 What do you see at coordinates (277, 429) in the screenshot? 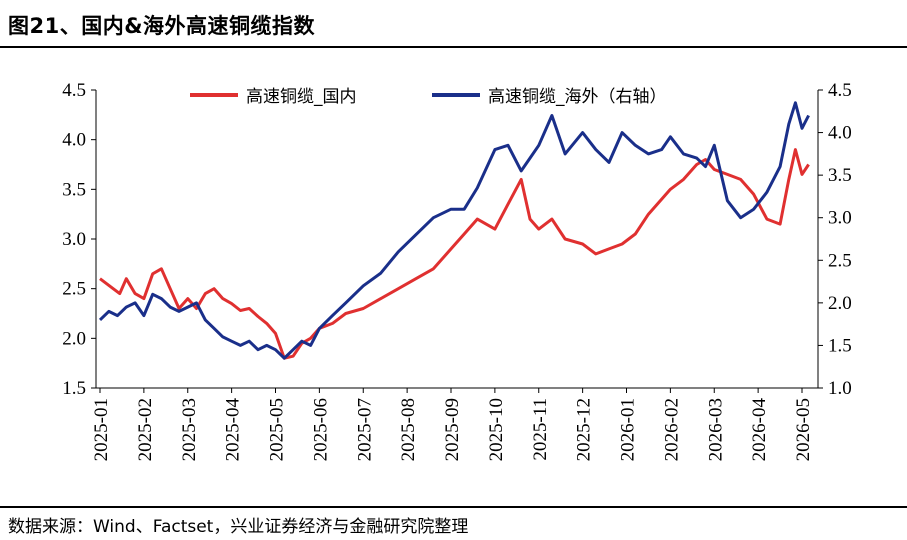
I see `x-tick-label: 2025-05` at bounding box center [277, 429].